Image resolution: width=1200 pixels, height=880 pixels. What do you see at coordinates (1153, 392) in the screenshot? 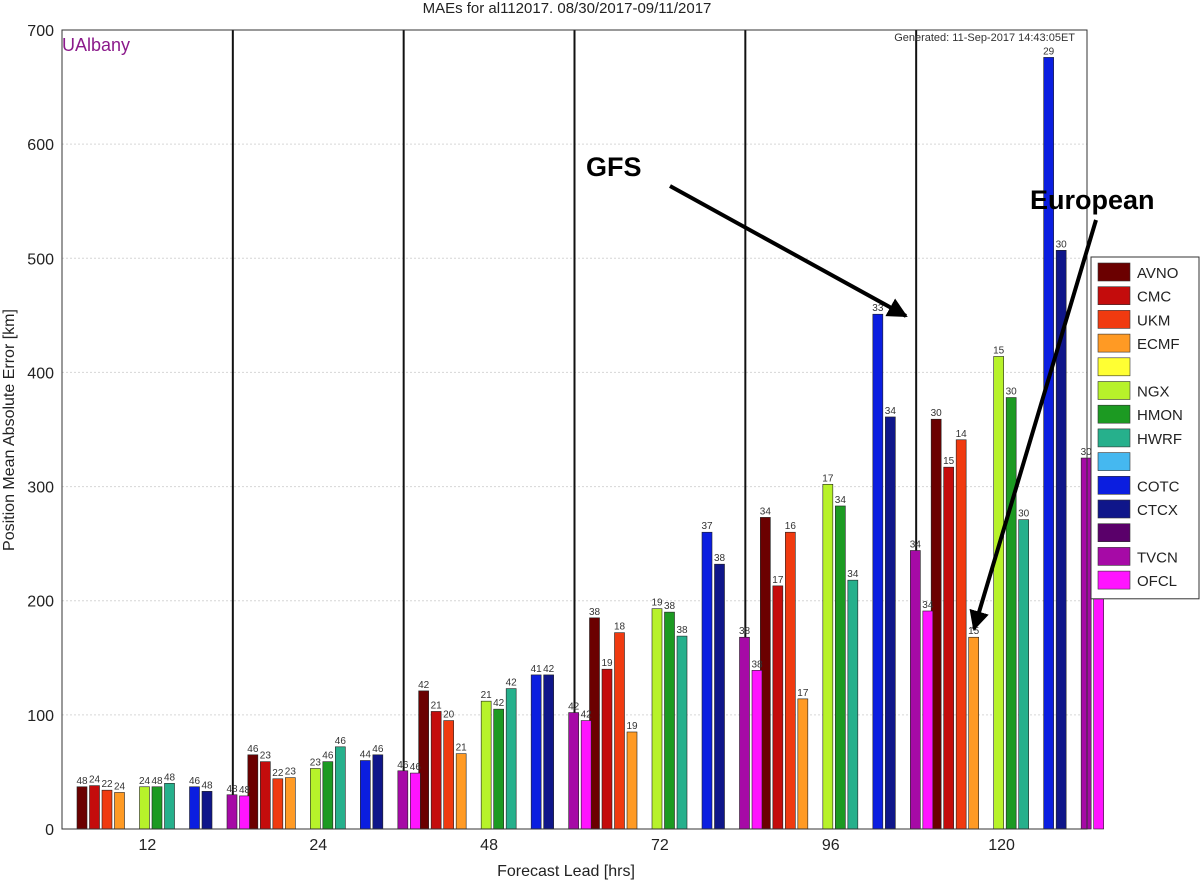
I see `legend-label: NGX` at bounding box center [1153, 392].